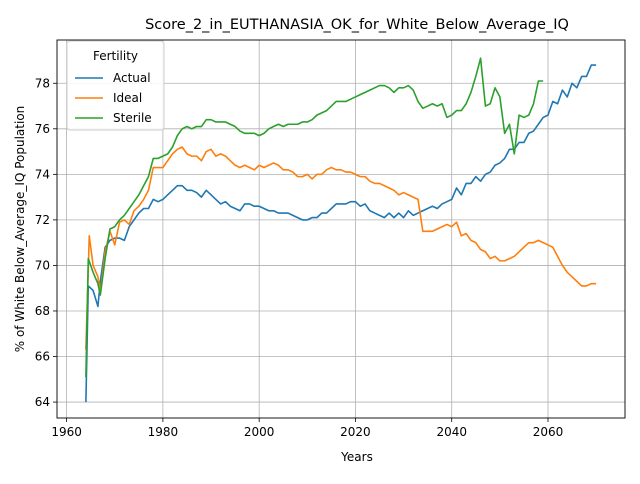 The image size is (640, 484). Describe the element at coordinates (356, 457) in the screenshot. I see `x-axis-label: Years` at that location.